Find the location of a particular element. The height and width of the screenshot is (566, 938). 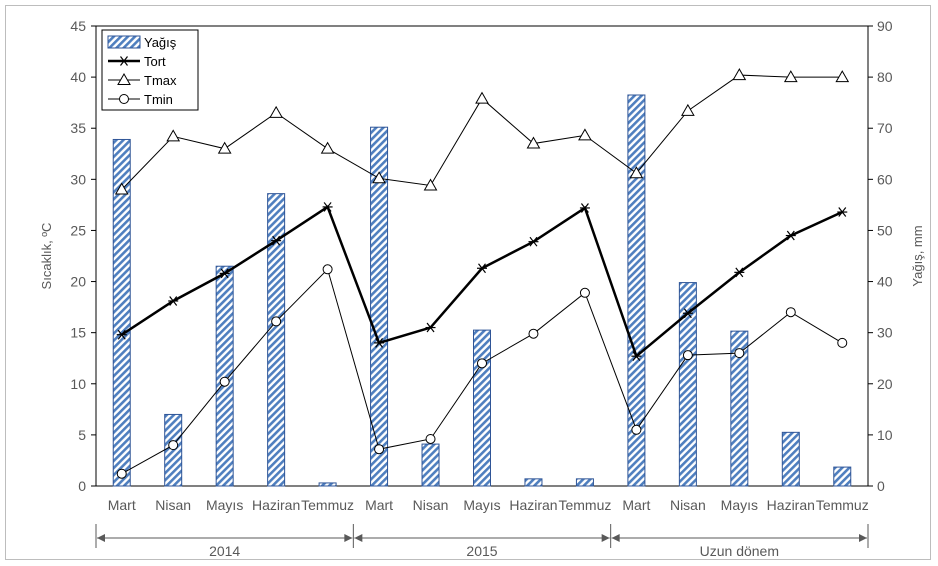

group-label: 2015 is located at coordinates (481, 551).